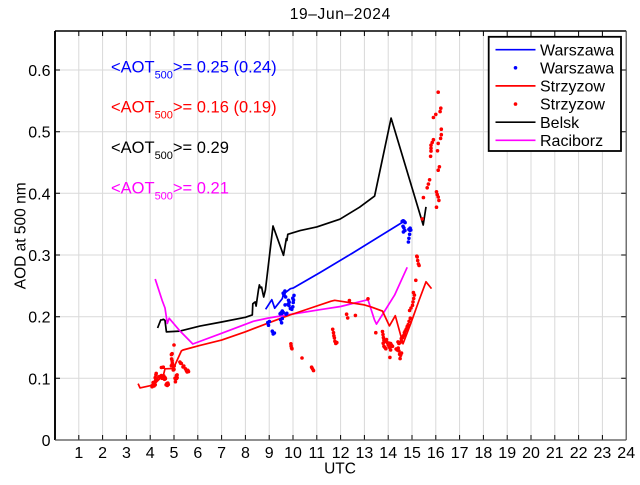 This screenshot has width=640, height=485. What do you see at coordinates (20, 235) in the screenshot?
I see `svg-text: AOD at 500 nm` at bounding box center [20, 235].